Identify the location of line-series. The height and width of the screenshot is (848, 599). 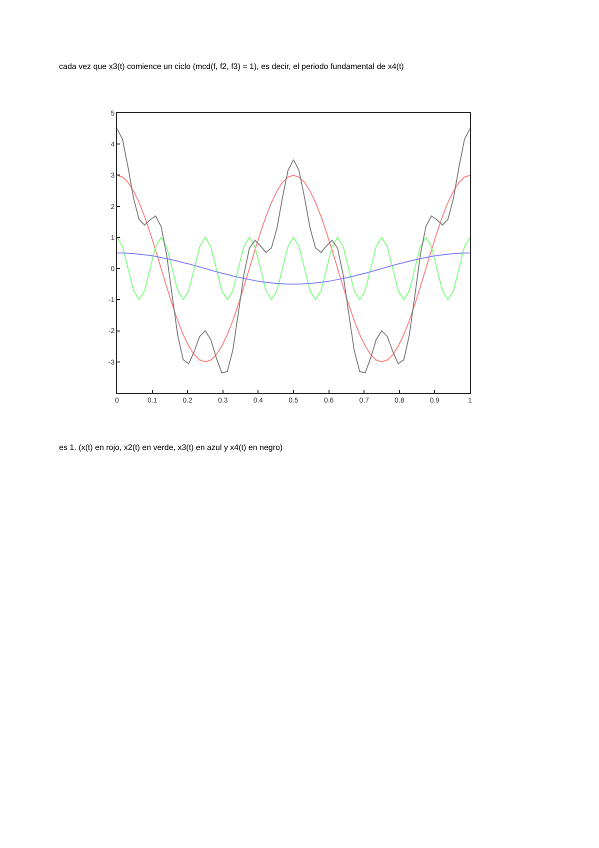
(293, 268).